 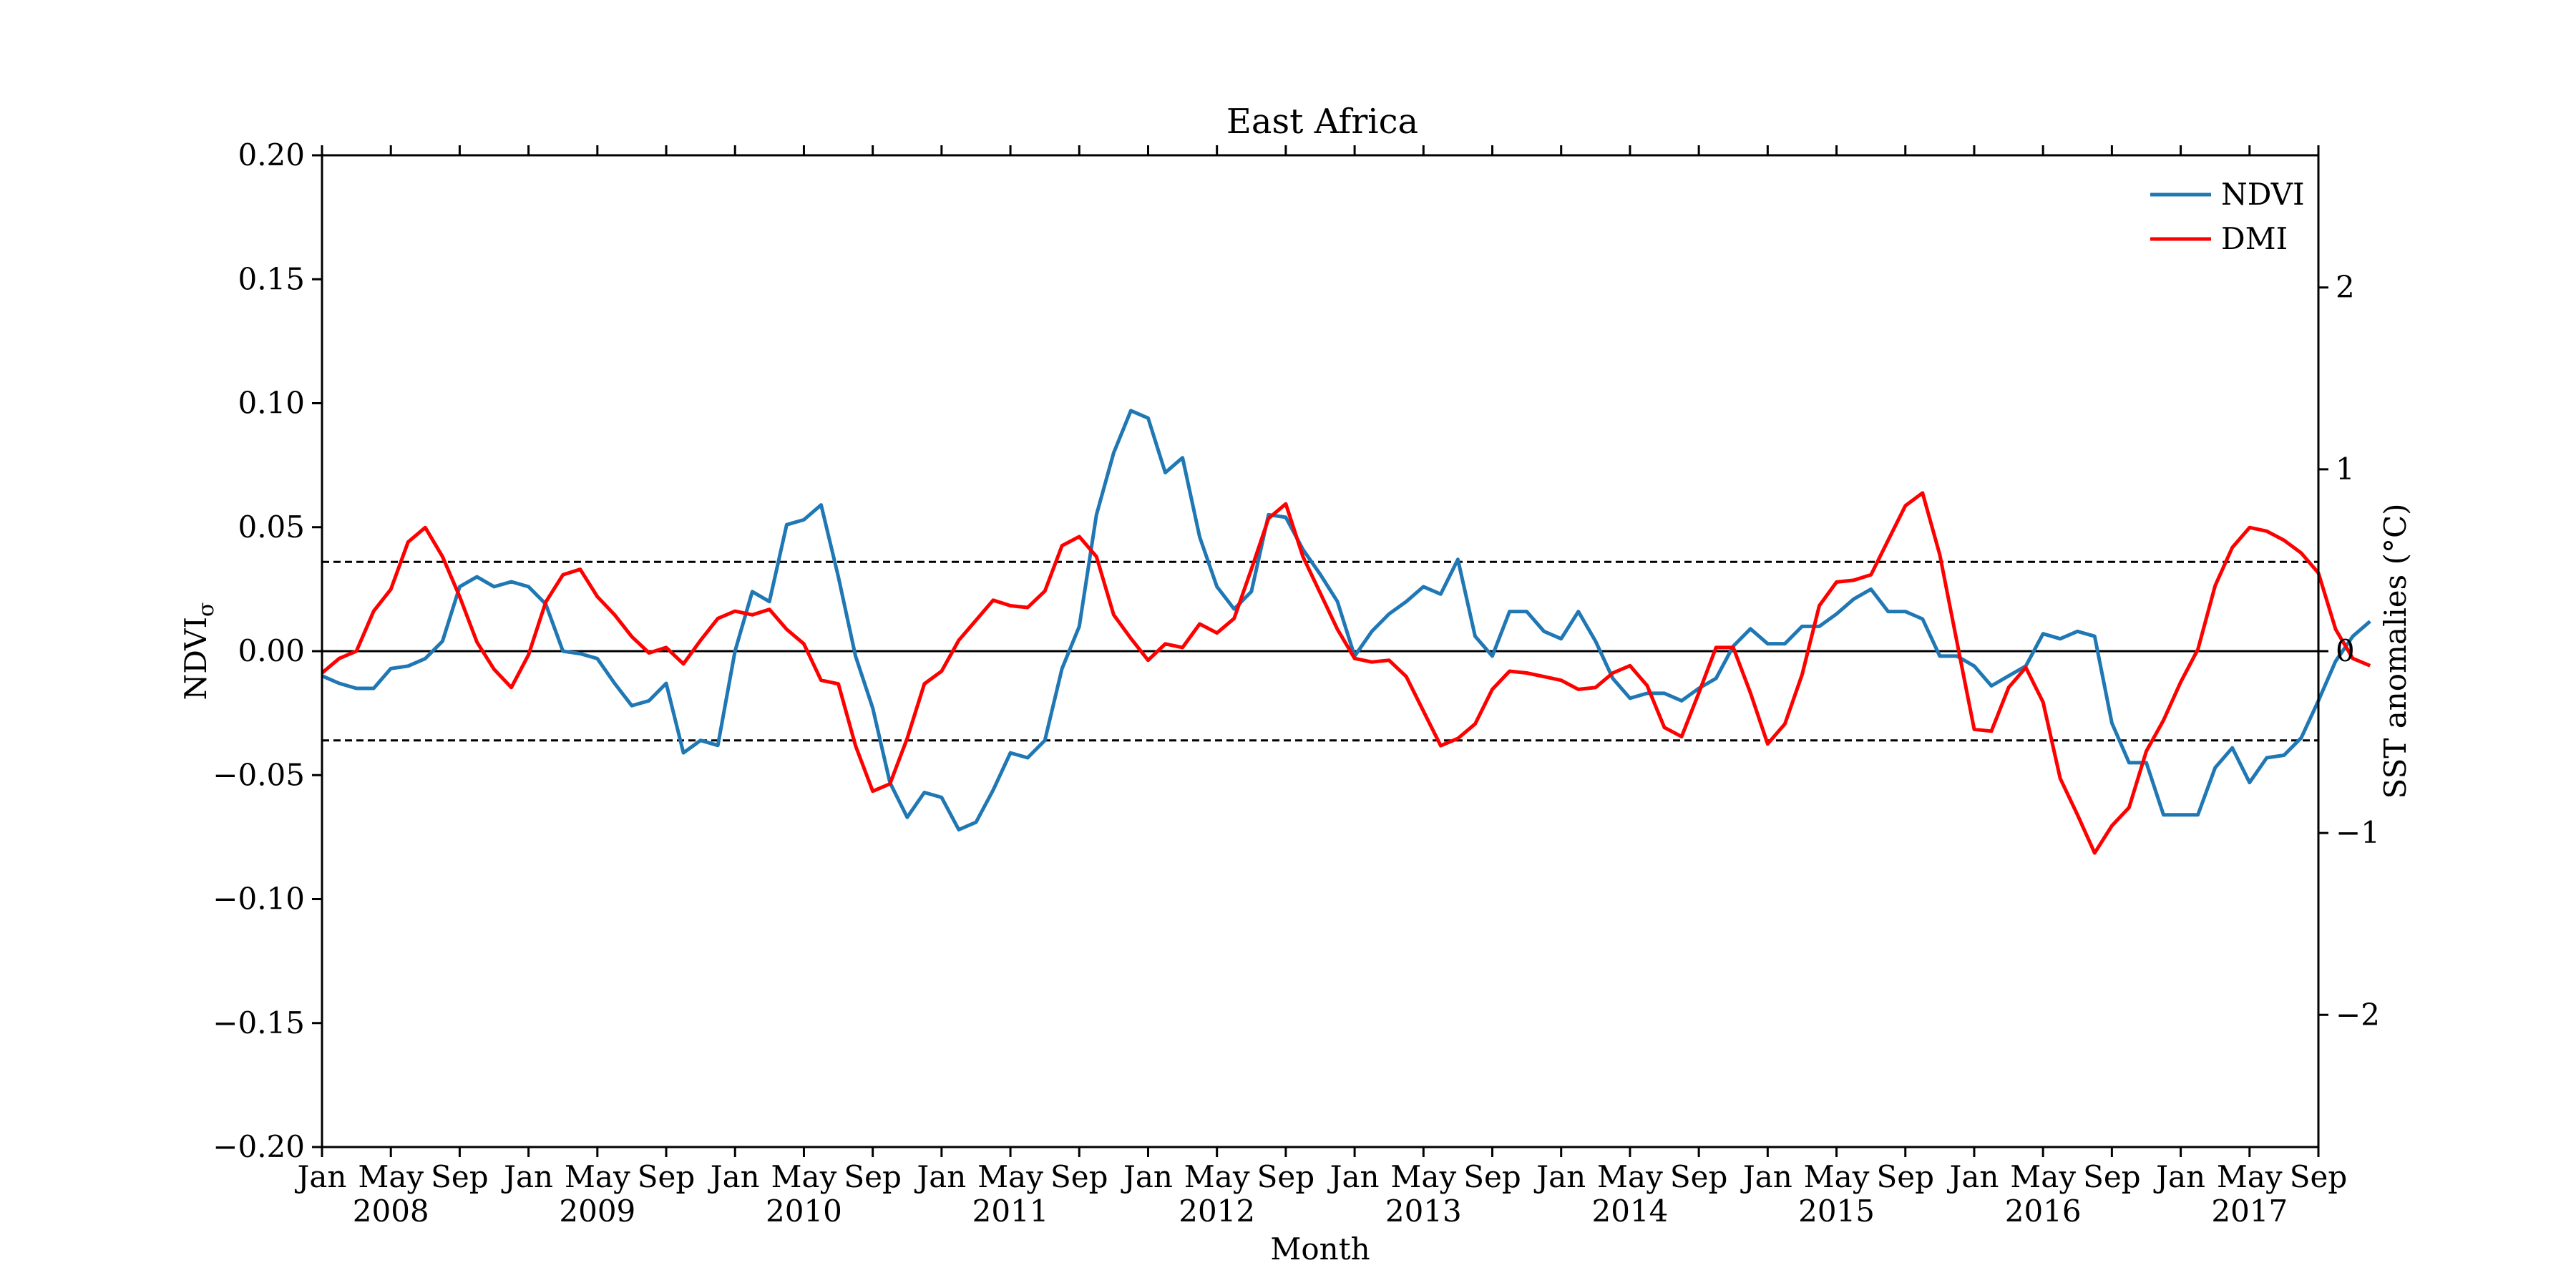 I want to click on y-axis-label-left-main: NDVI, so click(x=195, y=659).